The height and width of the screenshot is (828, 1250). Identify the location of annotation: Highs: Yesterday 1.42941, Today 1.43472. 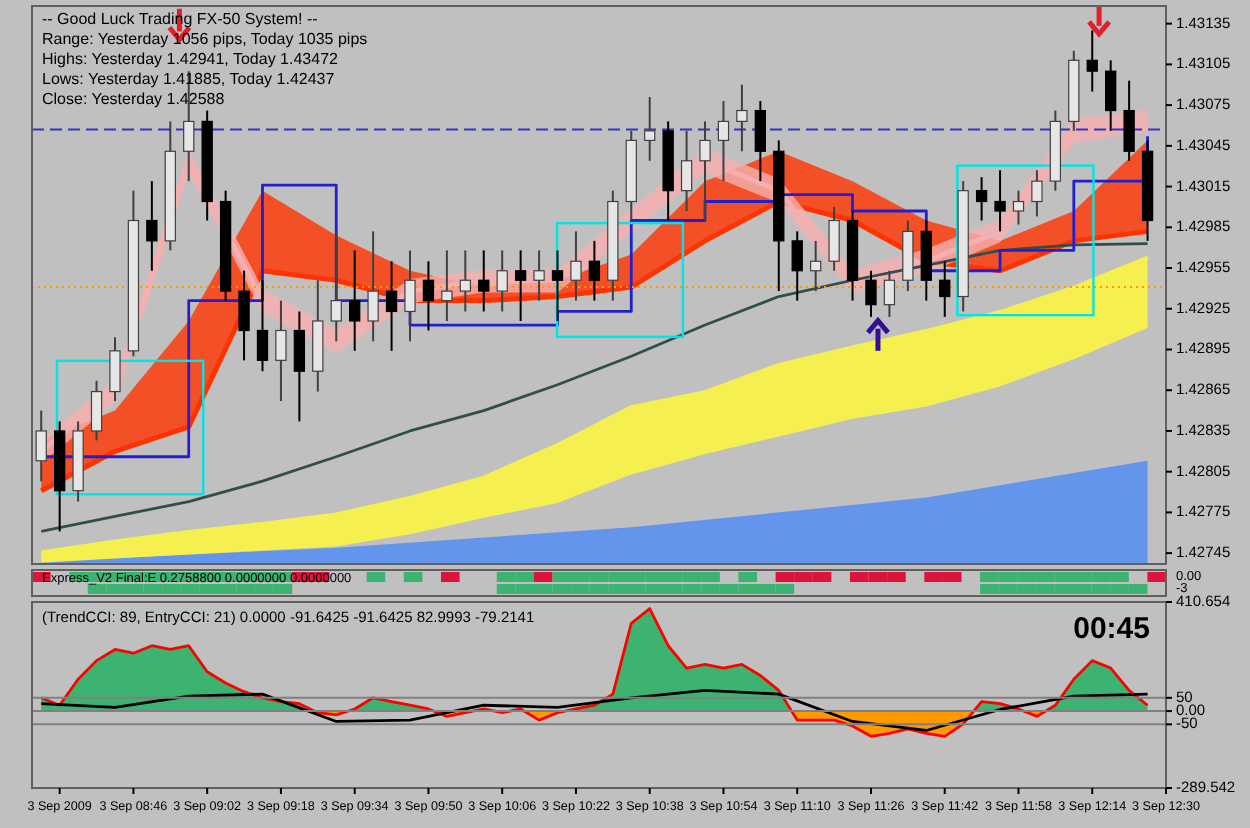
(191, 59).